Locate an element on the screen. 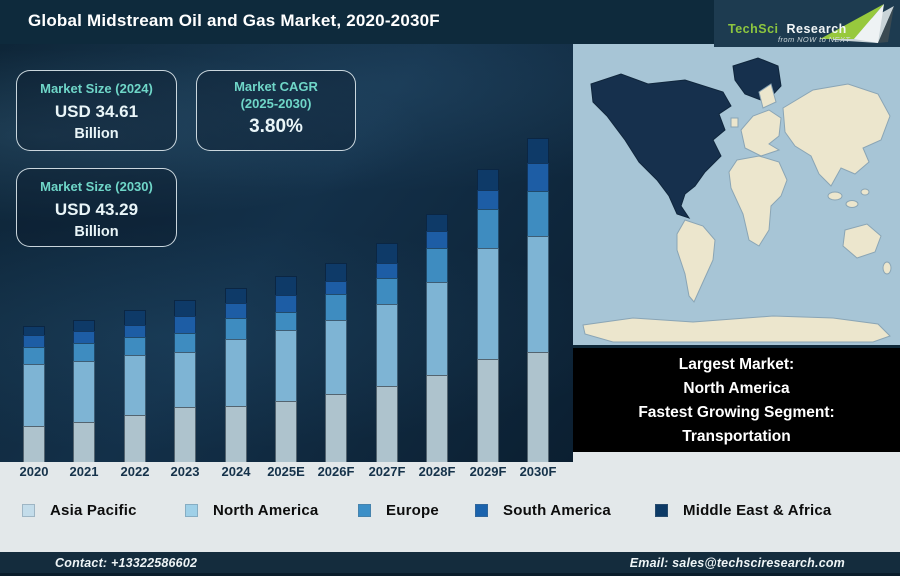  bar-segment-north-america-2022 is located at coordinates (135, 385).